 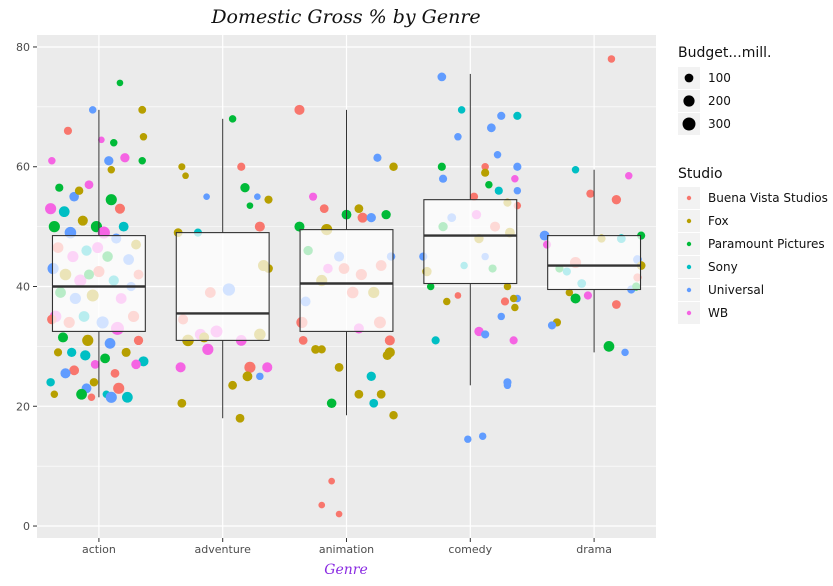 I want to click on legend-size-label: 300, so click(x=719, y=124).